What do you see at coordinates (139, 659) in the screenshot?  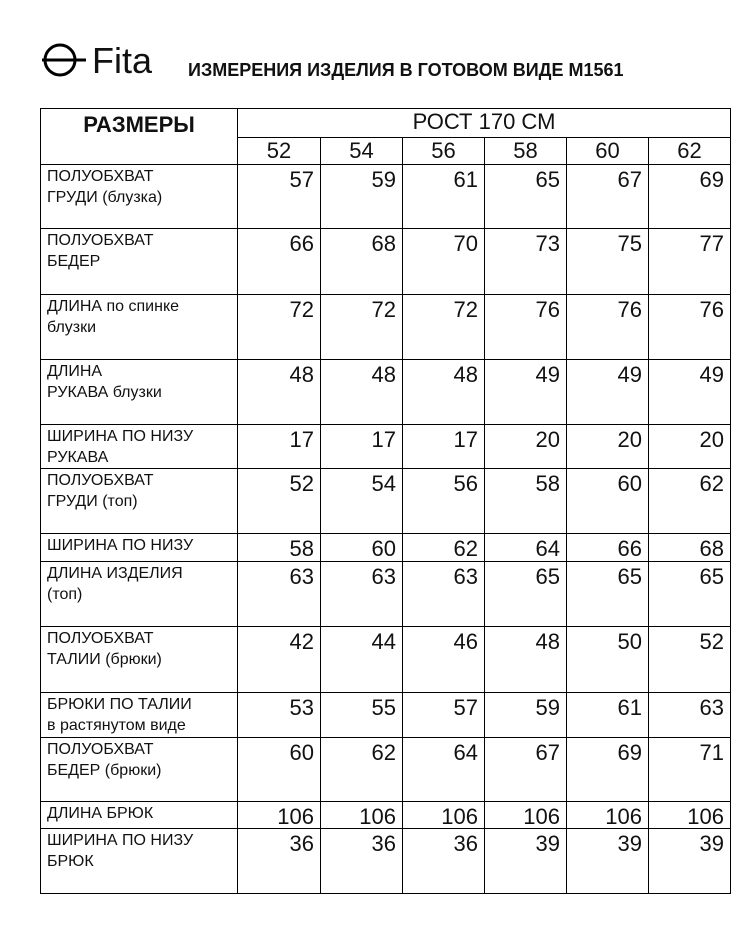 I see `row-label: ПОЛУОБХВАТ ТАЛИИ (брюки)` at bounding box center [139, 659].